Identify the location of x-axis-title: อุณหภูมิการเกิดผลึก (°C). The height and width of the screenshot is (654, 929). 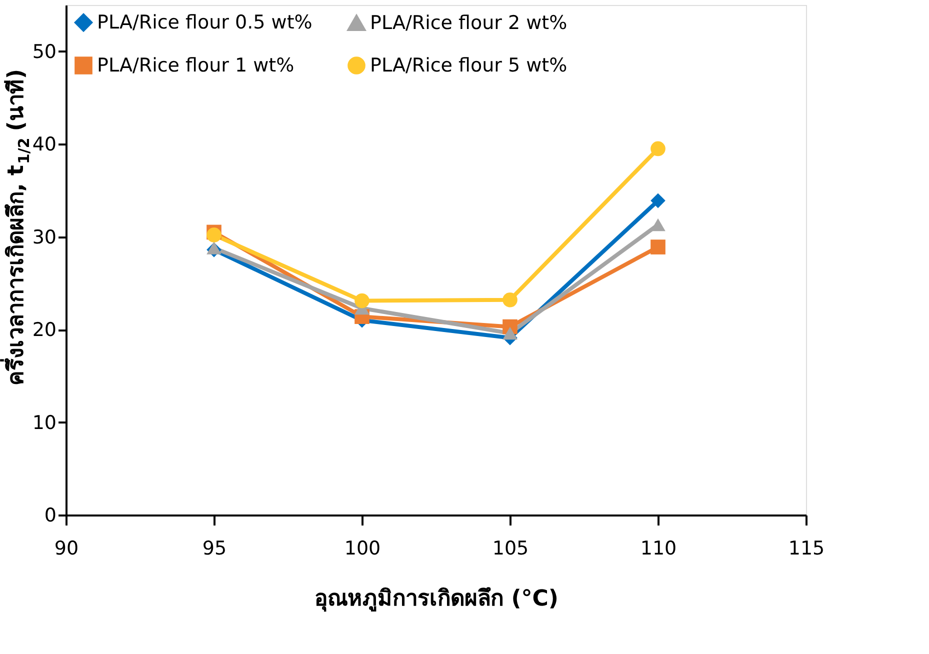
(436, 599).